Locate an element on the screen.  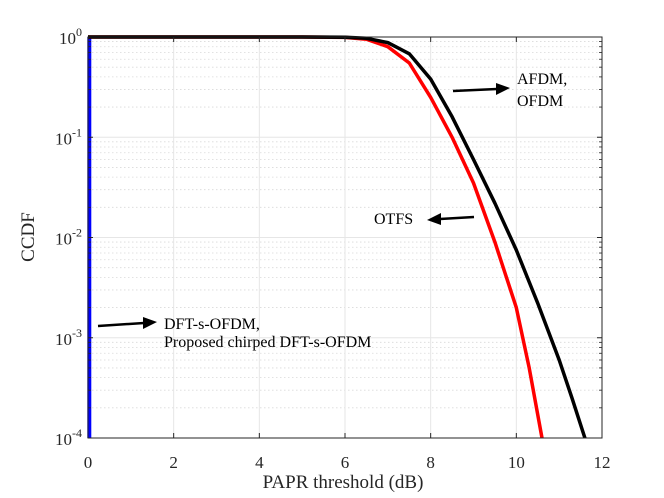
y-axis-label: CCDF is located at coordinates (28, 237).